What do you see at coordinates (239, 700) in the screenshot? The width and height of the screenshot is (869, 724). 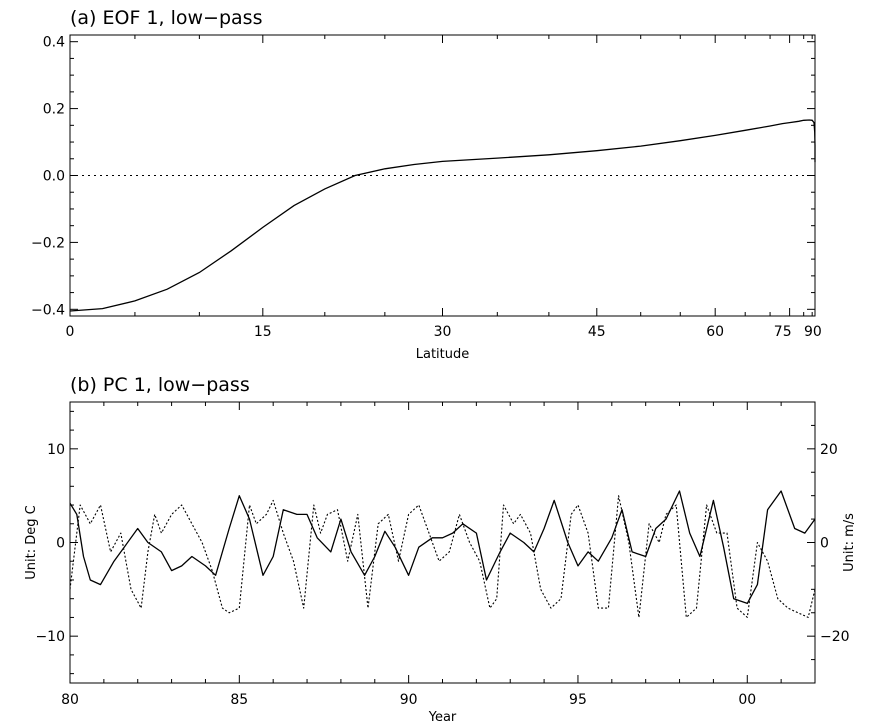 I see `x-tick-label: 85` at bounding box center [239, 700].